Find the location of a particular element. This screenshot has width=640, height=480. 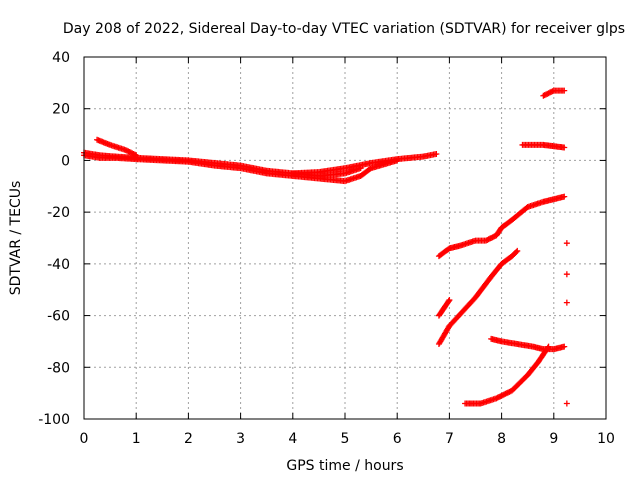

y-tick-label: -60 is located at coordinates (58, 317).